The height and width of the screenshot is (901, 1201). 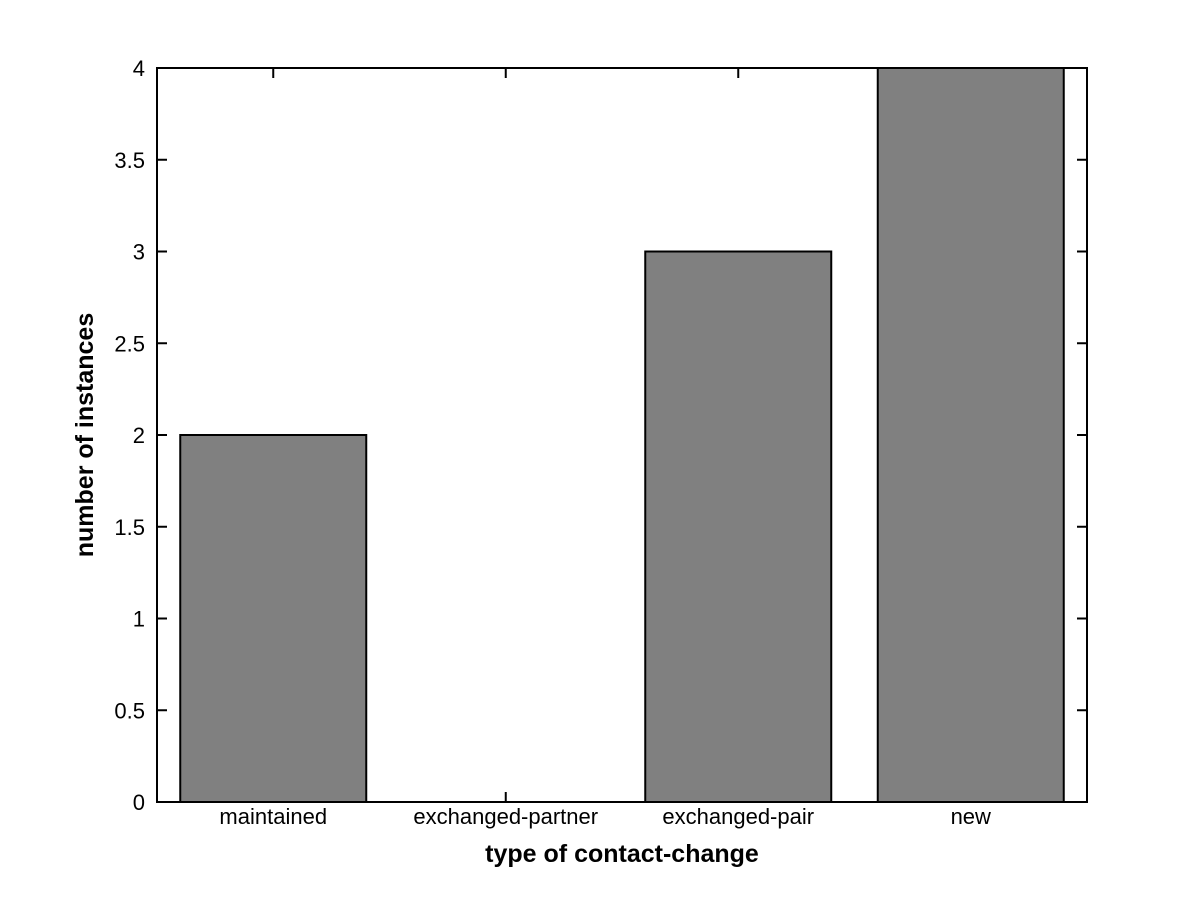 I want to click on y-axis-label: number of instances, so click(x=85, y=435).